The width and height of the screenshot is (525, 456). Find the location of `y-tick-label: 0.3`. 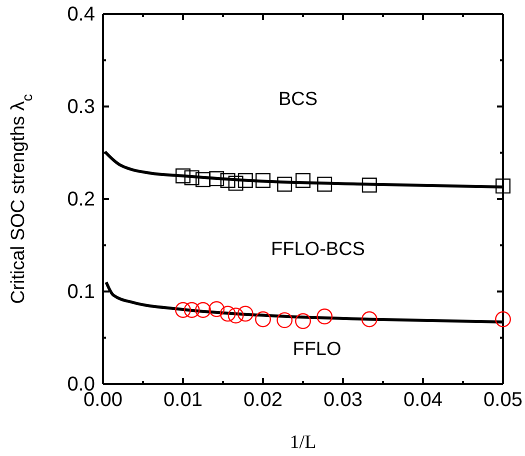

y-tick-label: 0.3 is located at coordinates (81, 107).